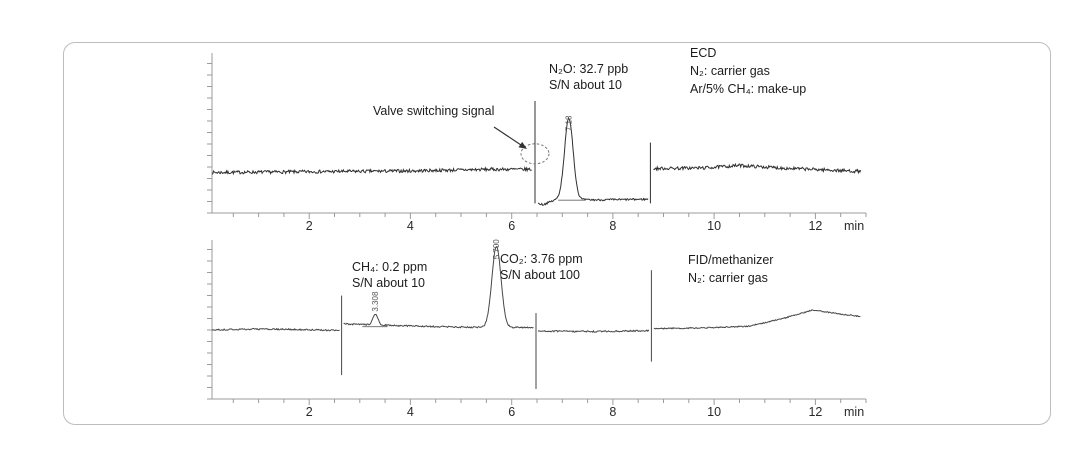 The image size is (1089, 460). Describe the element at coordinates (541, 267) in the screenshot. I see `co2-peak-annotation: CO₂: 3.76 ppm S/N about 100` at that location.